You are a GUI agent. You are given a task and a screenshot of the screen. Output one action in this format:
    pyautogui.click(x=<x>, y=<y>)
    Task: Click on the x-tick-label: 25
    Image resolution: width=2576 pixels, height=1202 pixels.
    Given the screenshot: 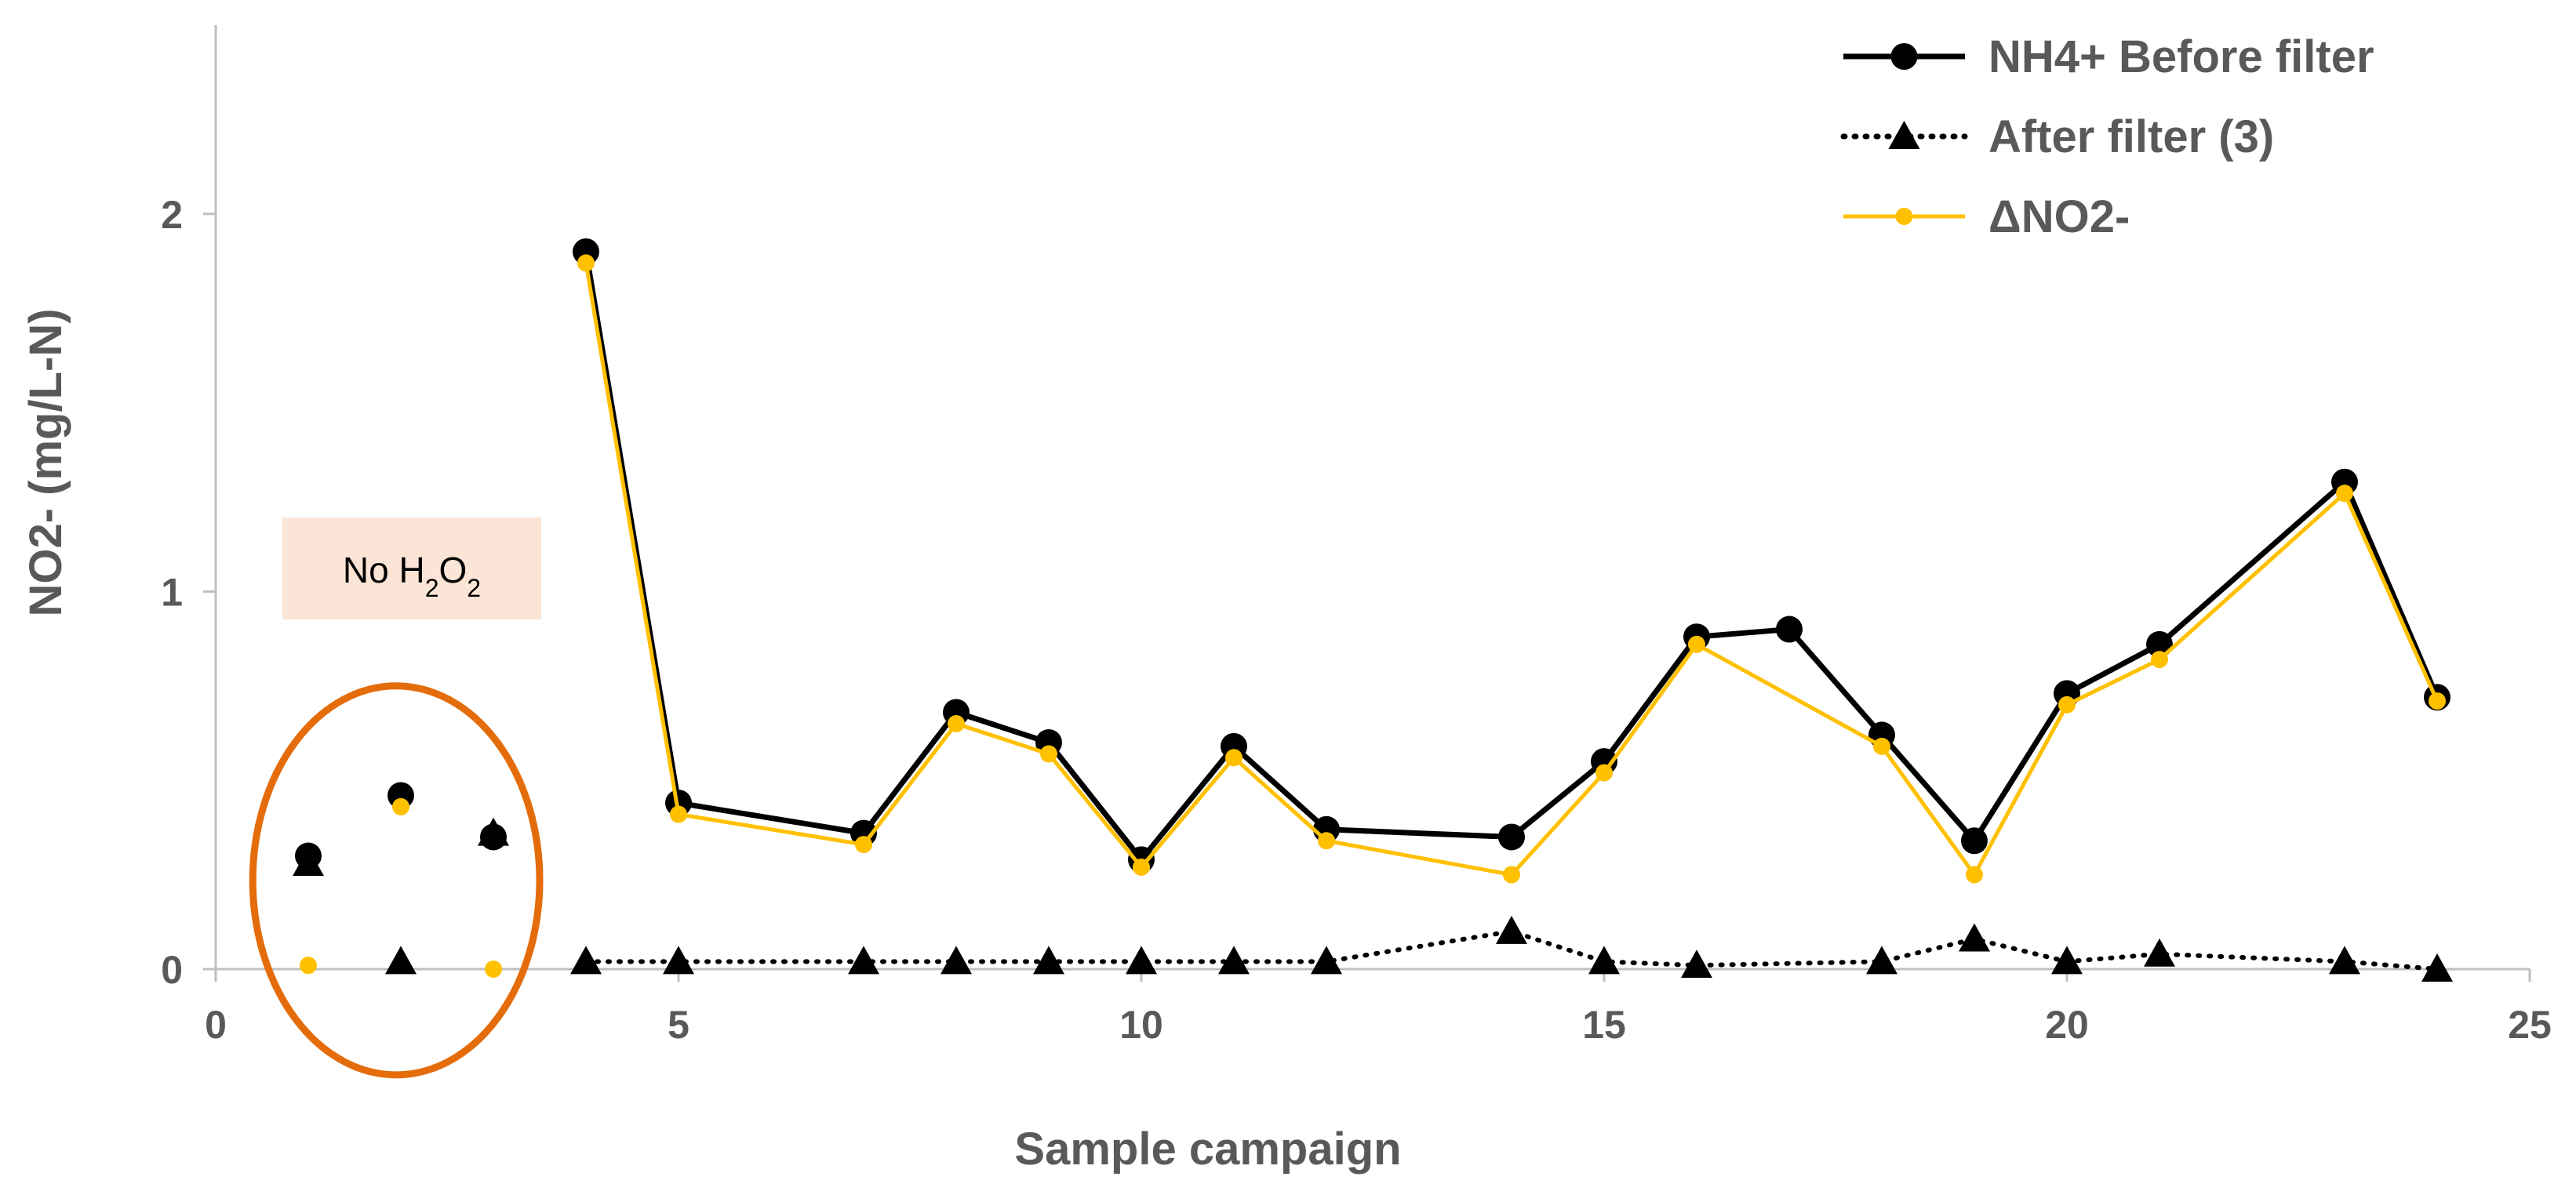 What is the action you would take?
    pyautogui.click(x=2530, y=1025)
    